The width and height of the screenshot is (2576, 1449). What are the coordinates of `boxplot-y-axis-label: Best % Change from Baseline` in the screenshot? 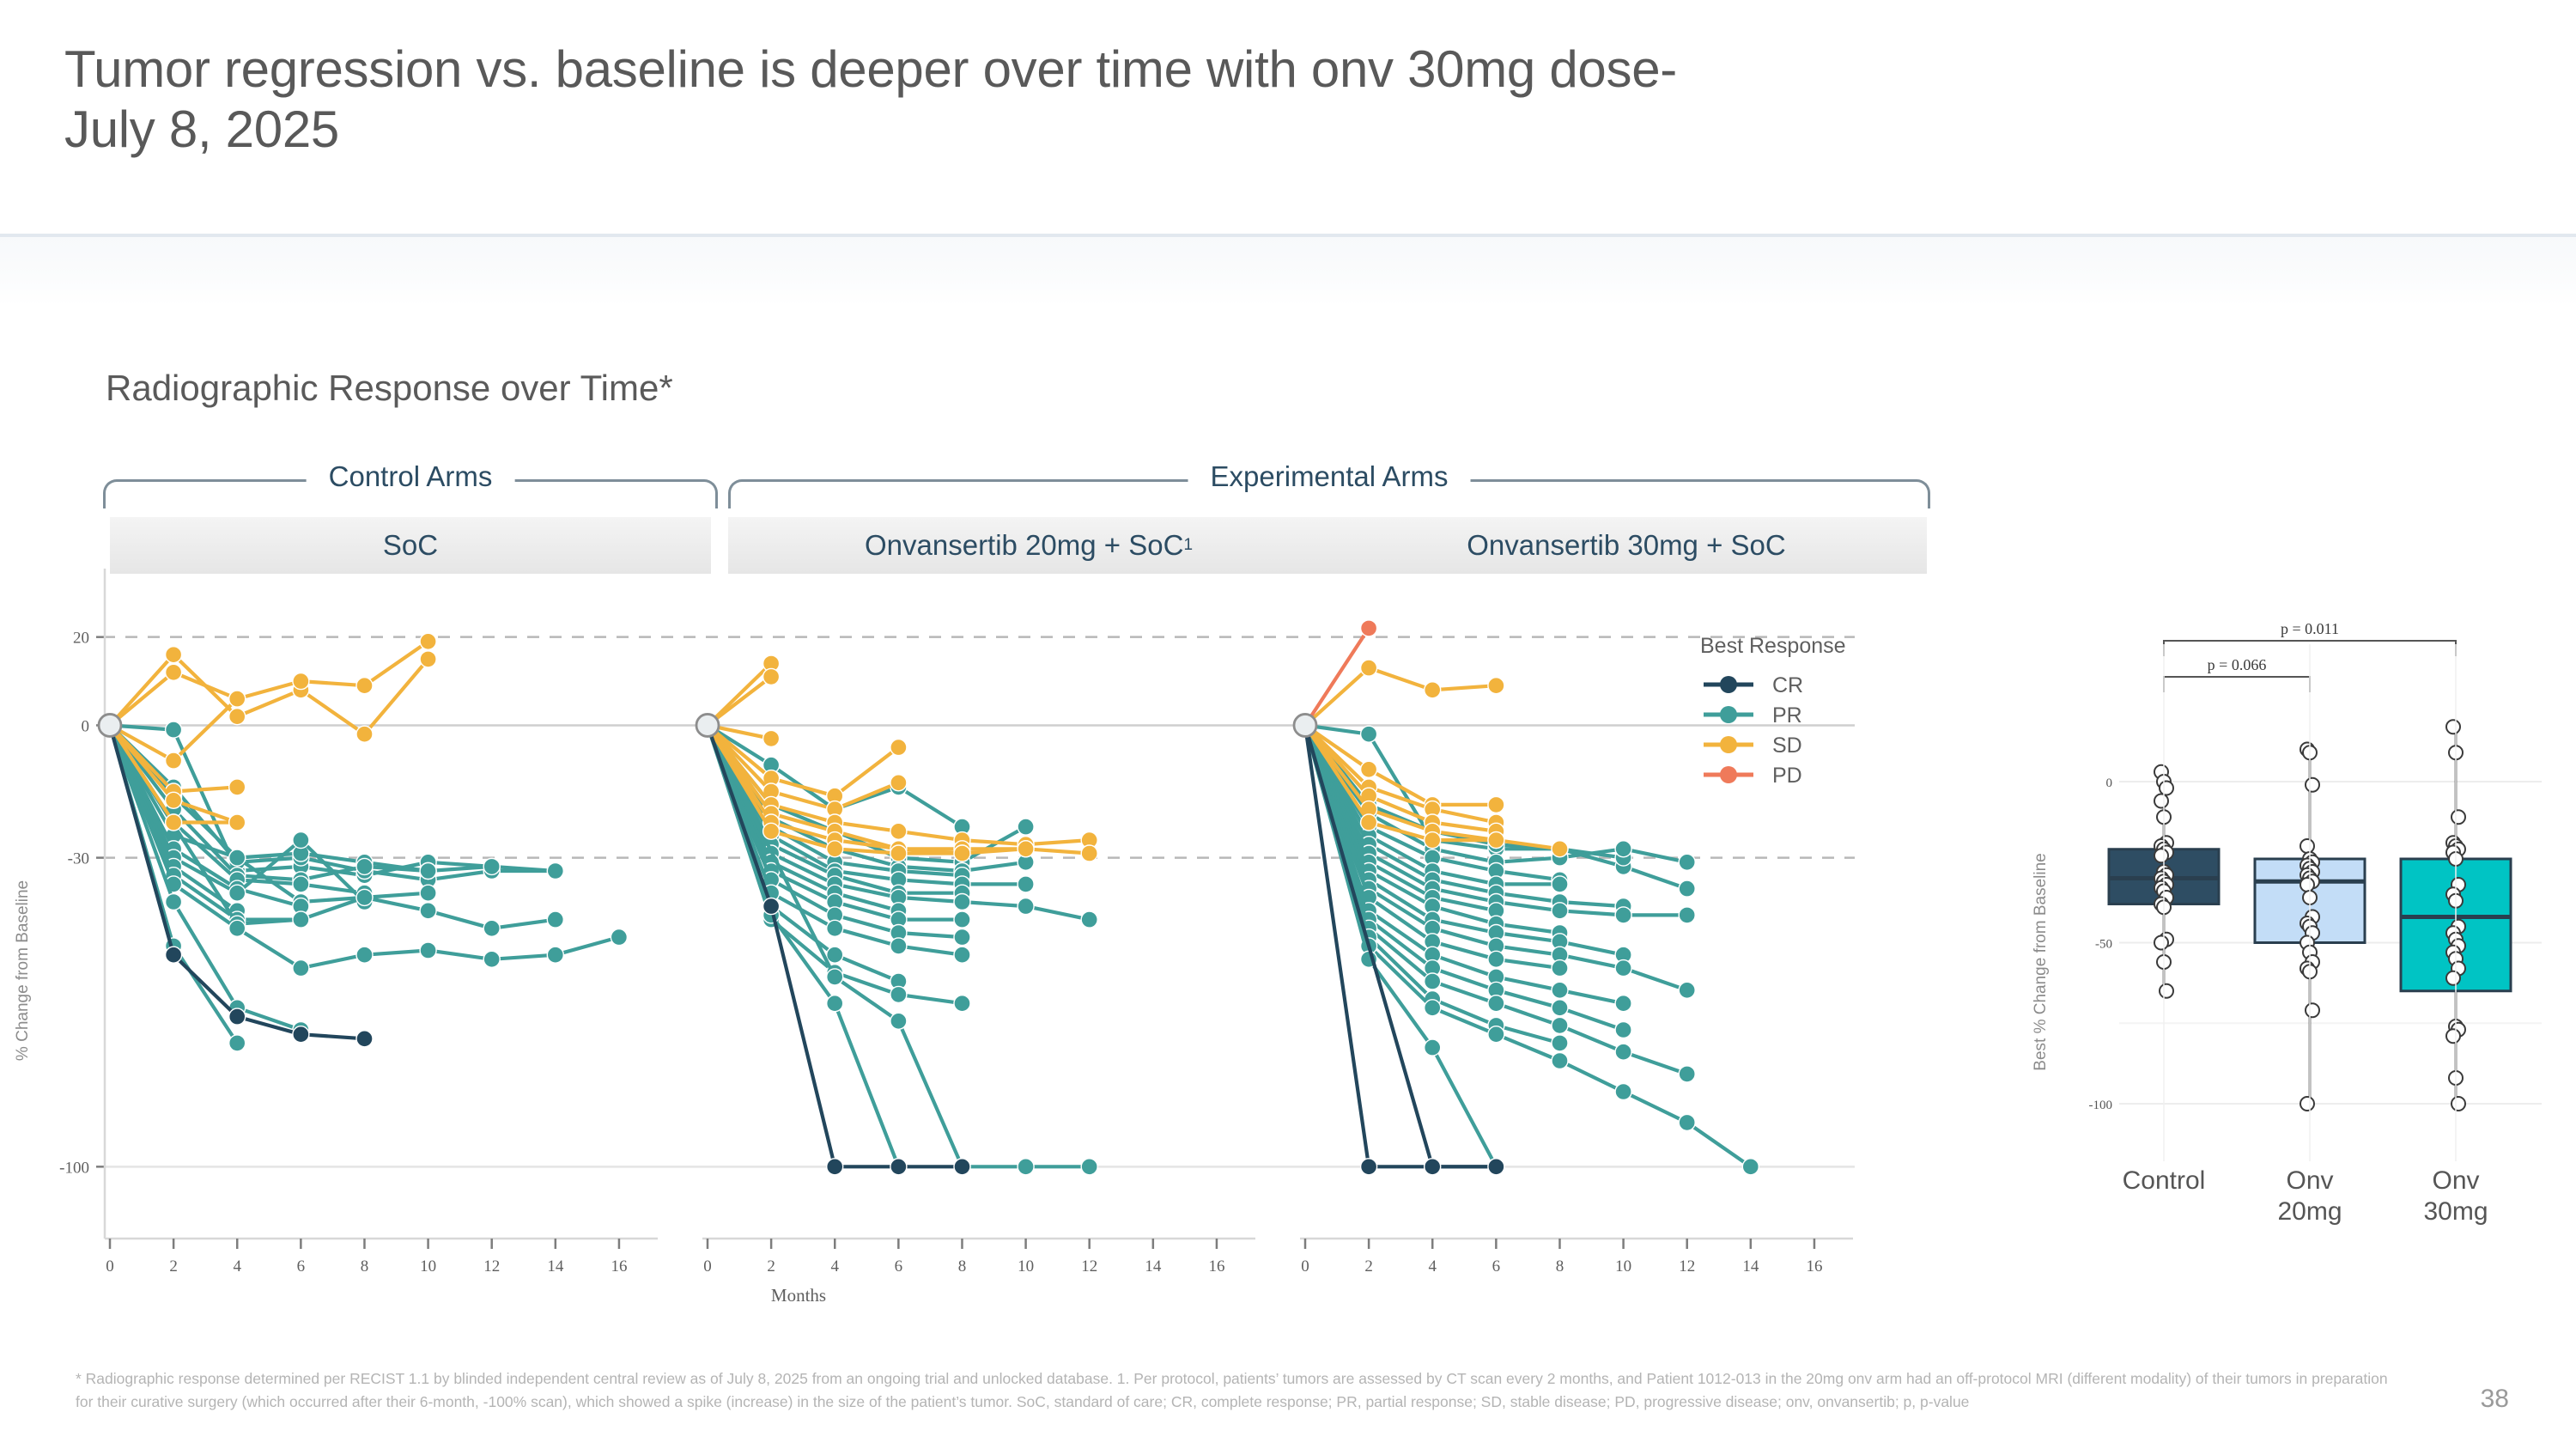 It's located at (2041, 961).